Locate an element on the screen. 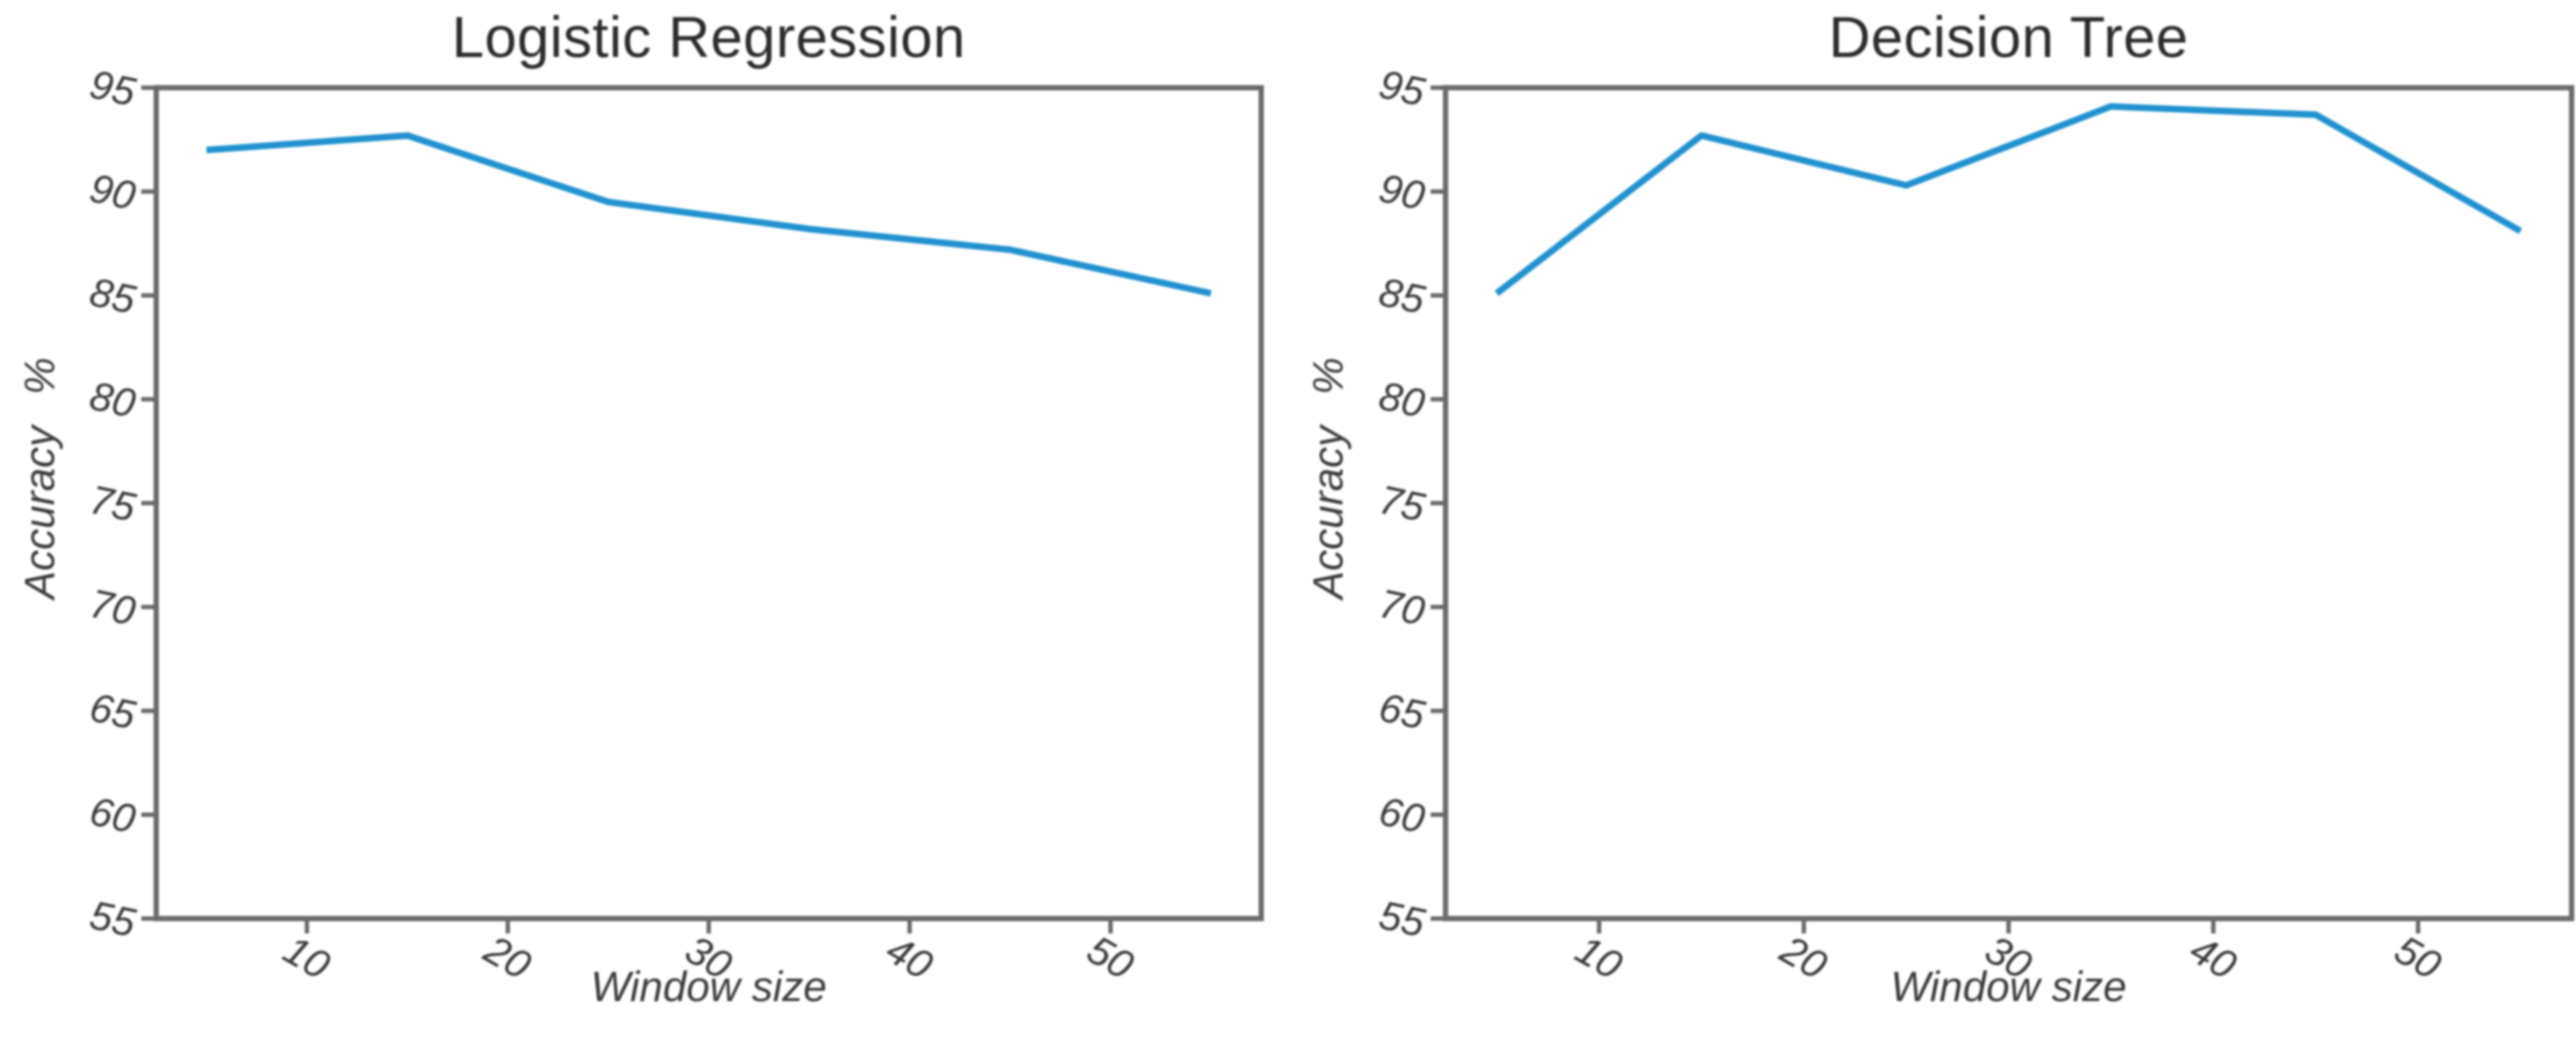 This screenshot has height=1037, width=2576. chart-title-logistic-regression: Logistic Regression is located at coordinates (708, 37).